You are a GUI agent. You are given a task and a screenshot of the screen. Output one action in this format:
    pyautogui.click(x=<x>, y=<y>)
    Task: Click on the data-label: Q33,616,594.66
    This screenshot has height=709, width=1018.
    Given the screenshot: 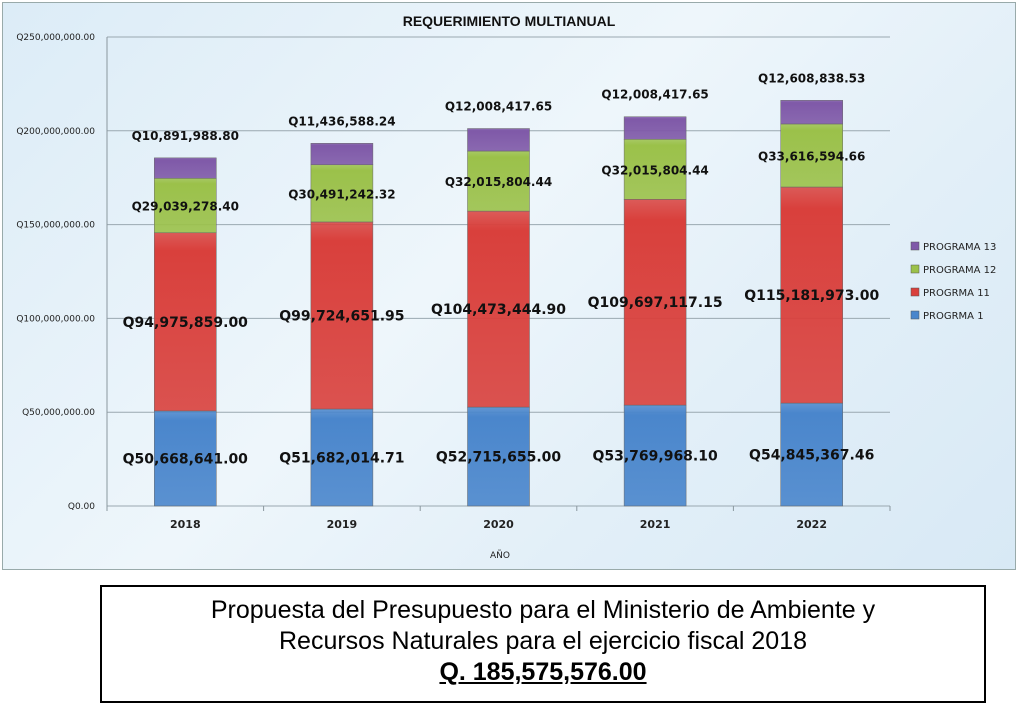 What is the action you would take?
    pyautogui.click(x=811, y=156)
    